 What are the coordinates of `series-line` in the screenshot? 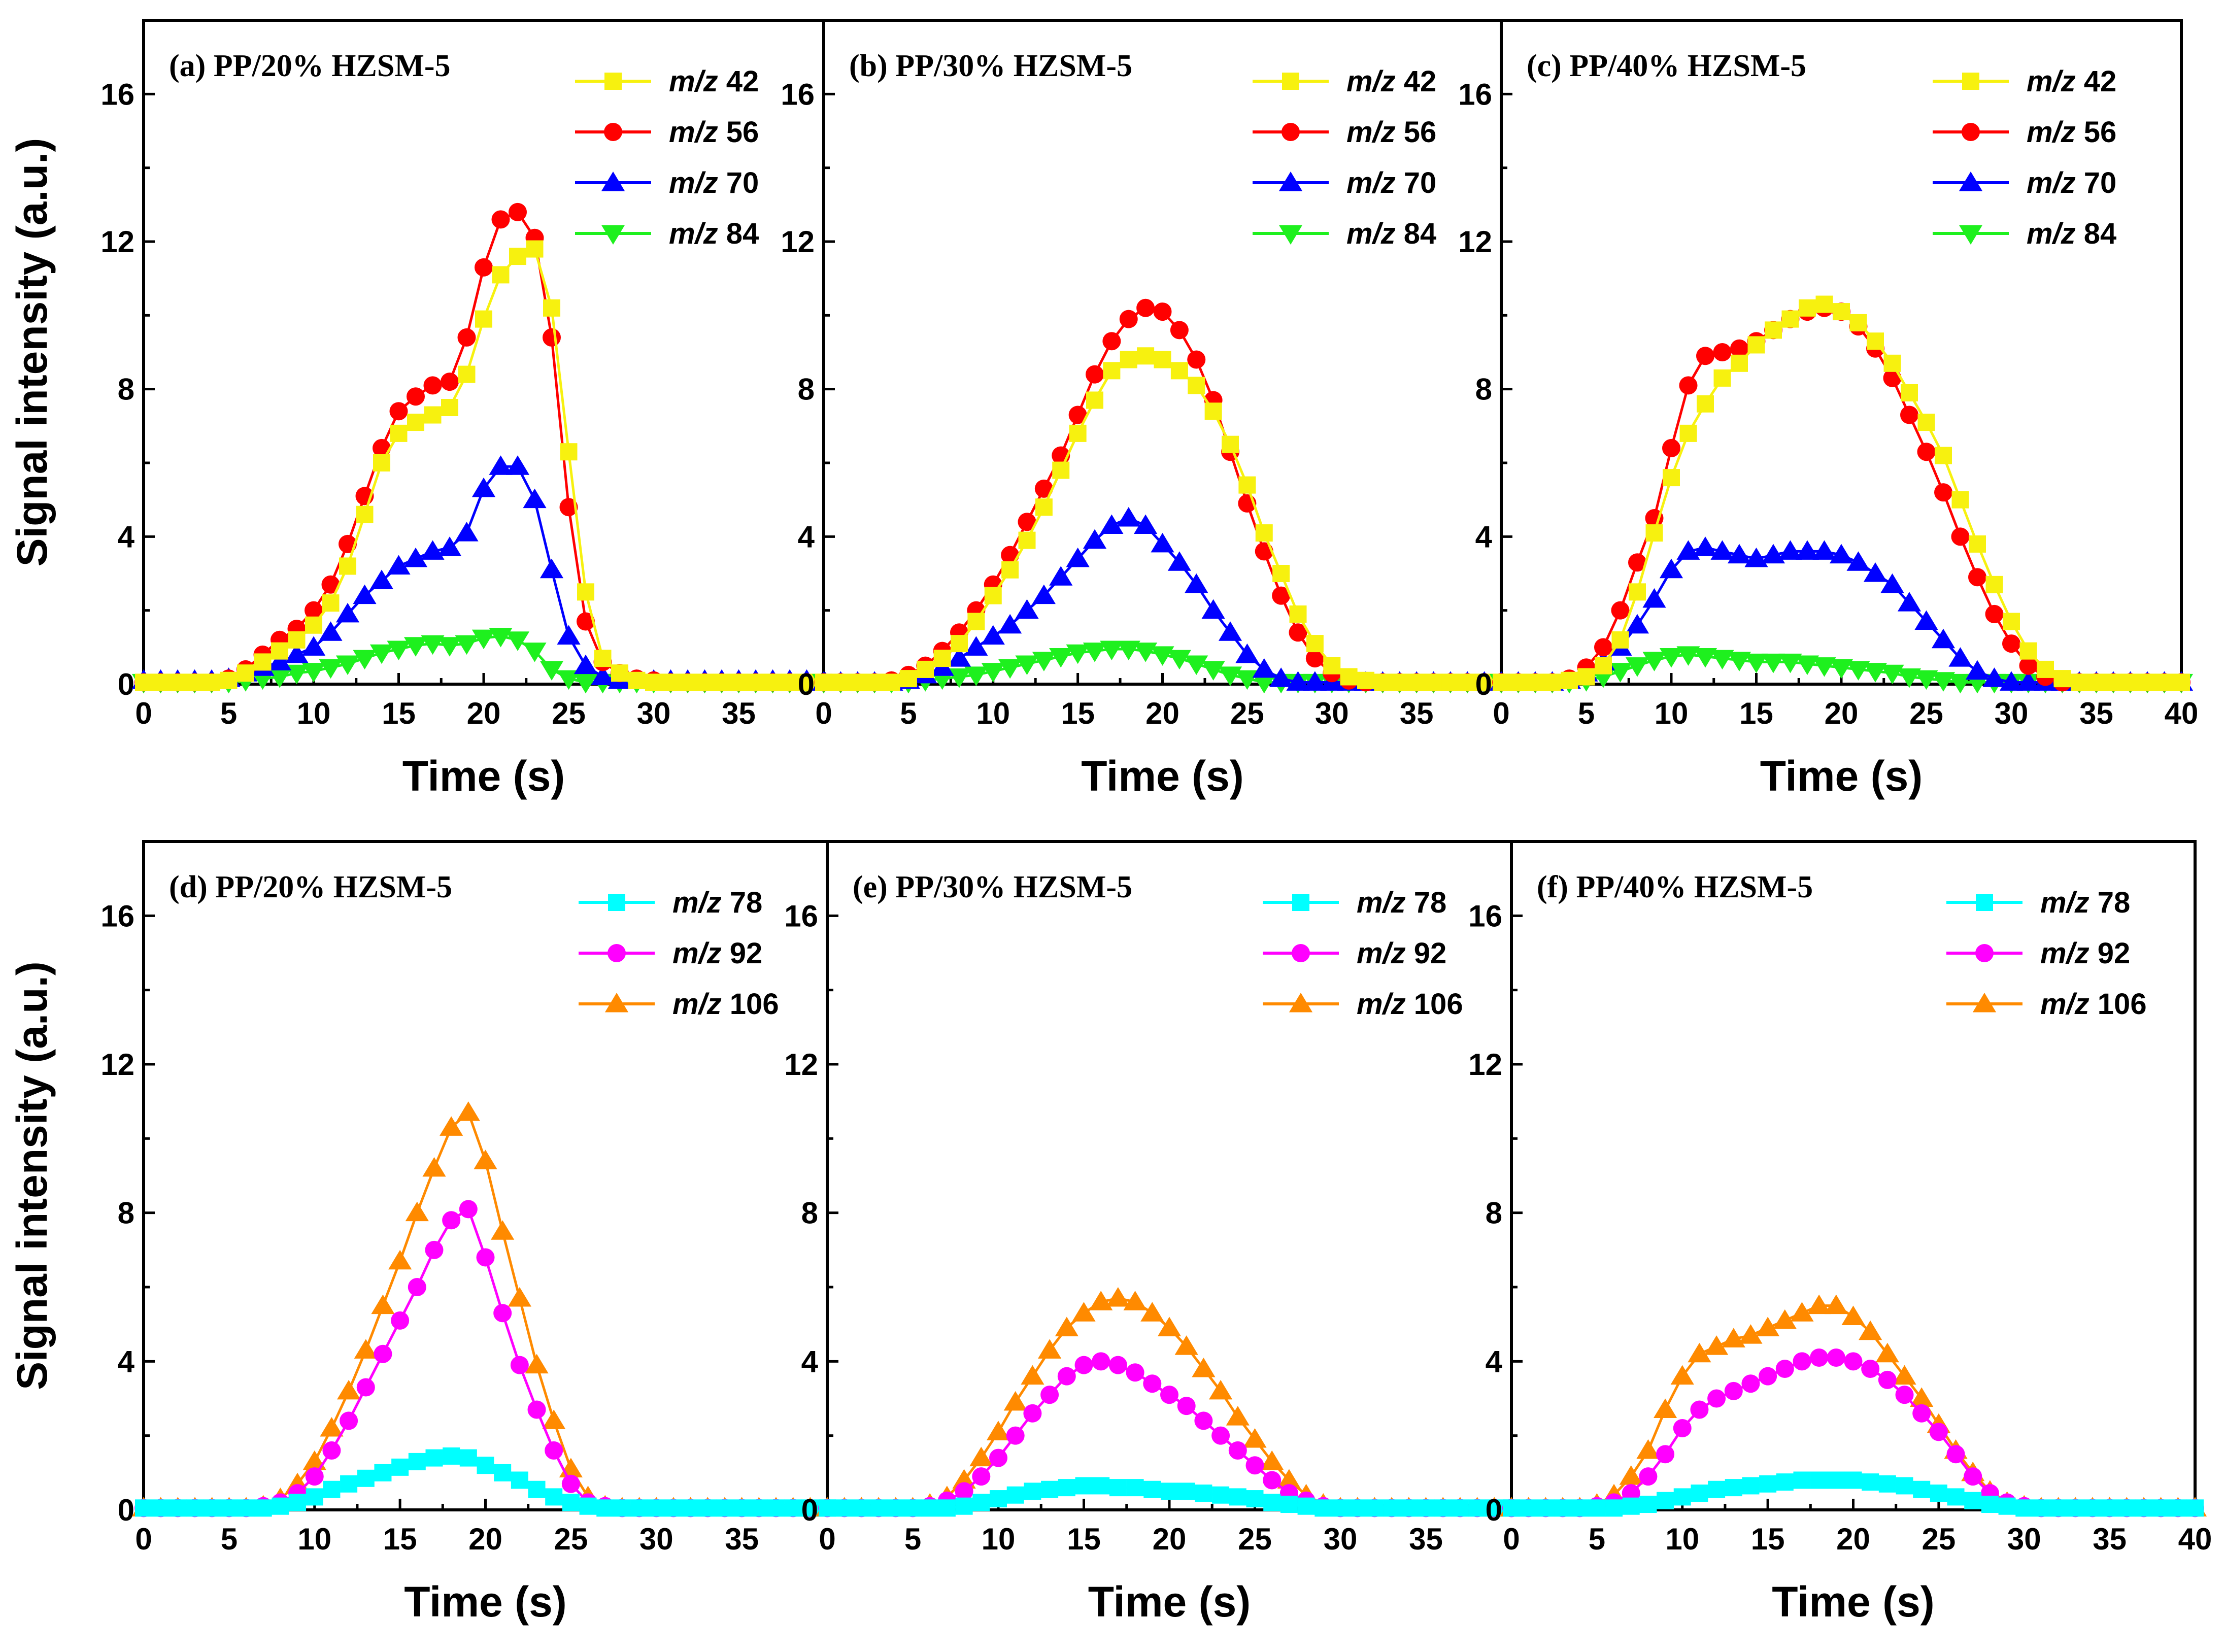 It's located at (484, 447).